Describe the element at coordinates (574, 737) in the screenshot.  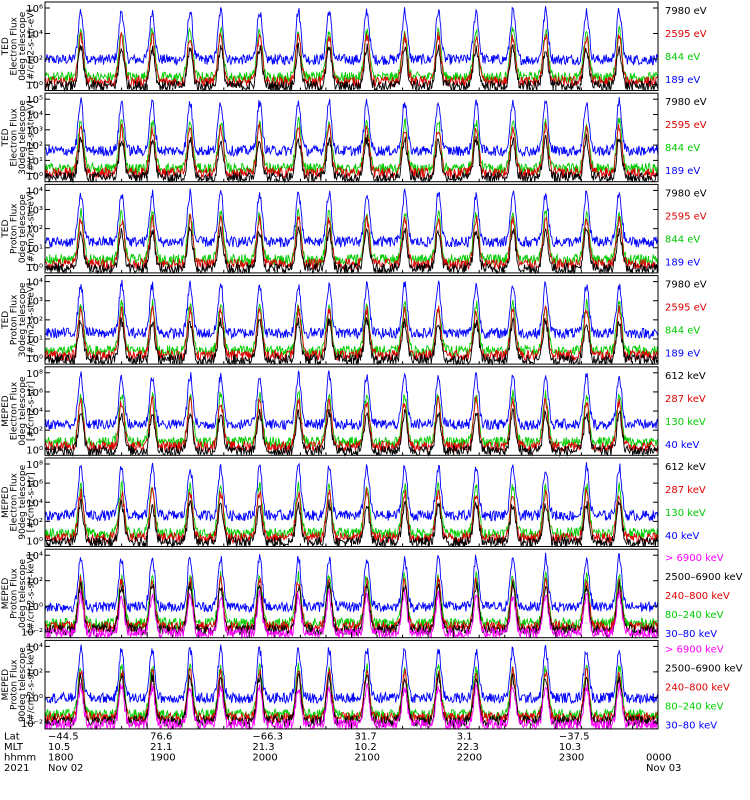
I see `time-axis-tick-label: −37.5` at that location.